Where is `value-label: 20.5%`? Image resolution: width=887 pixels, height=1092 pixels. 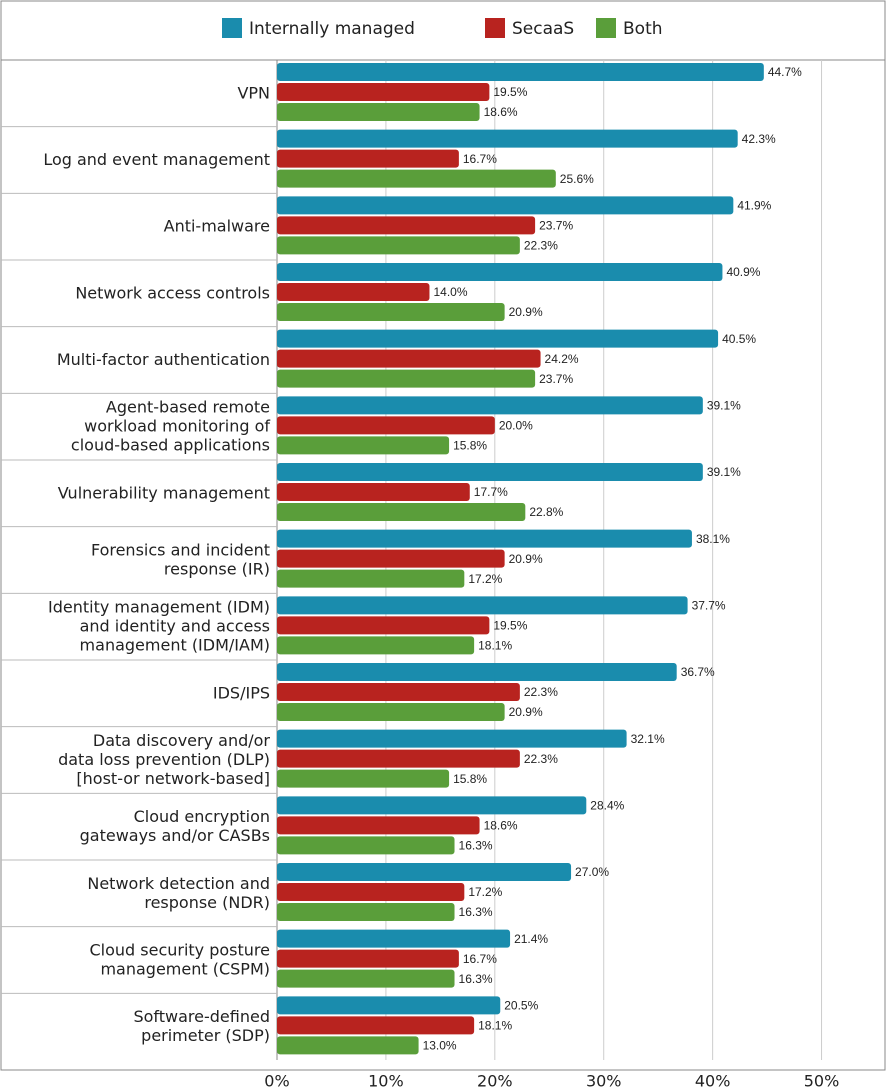
value-label: 20.5% is located at coordinates (521, 1006).